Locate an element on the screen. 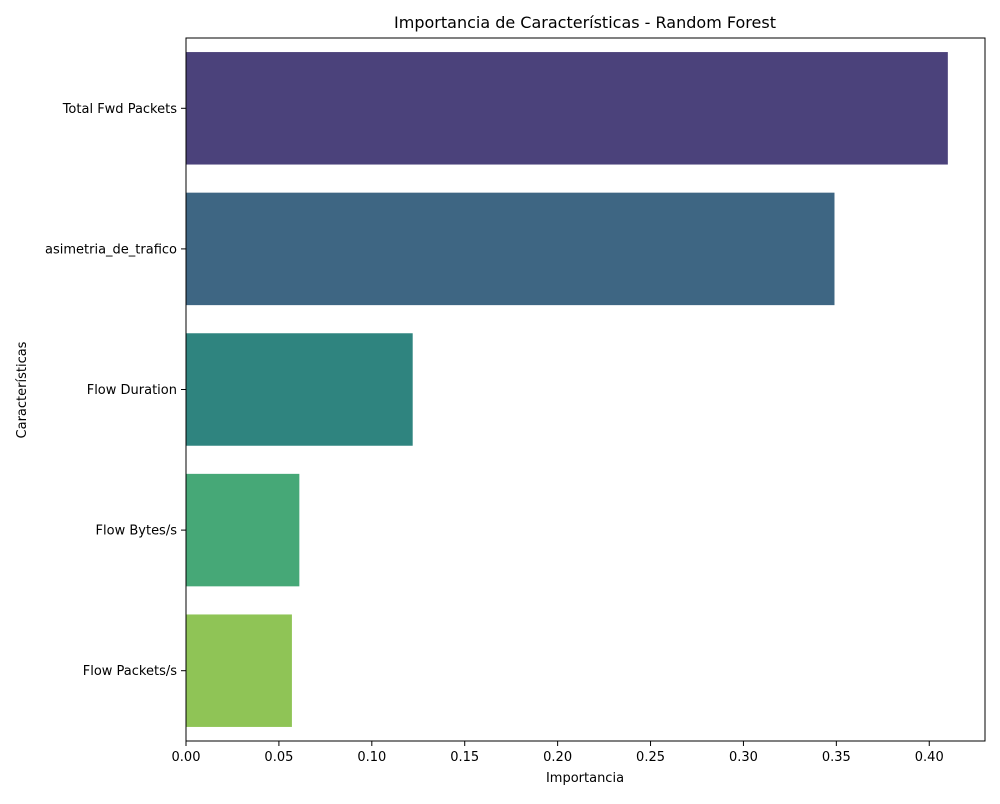 The image size is (1000, 804). y-tick-label: Flow Bytes/s is located at coordinates (137, 531).